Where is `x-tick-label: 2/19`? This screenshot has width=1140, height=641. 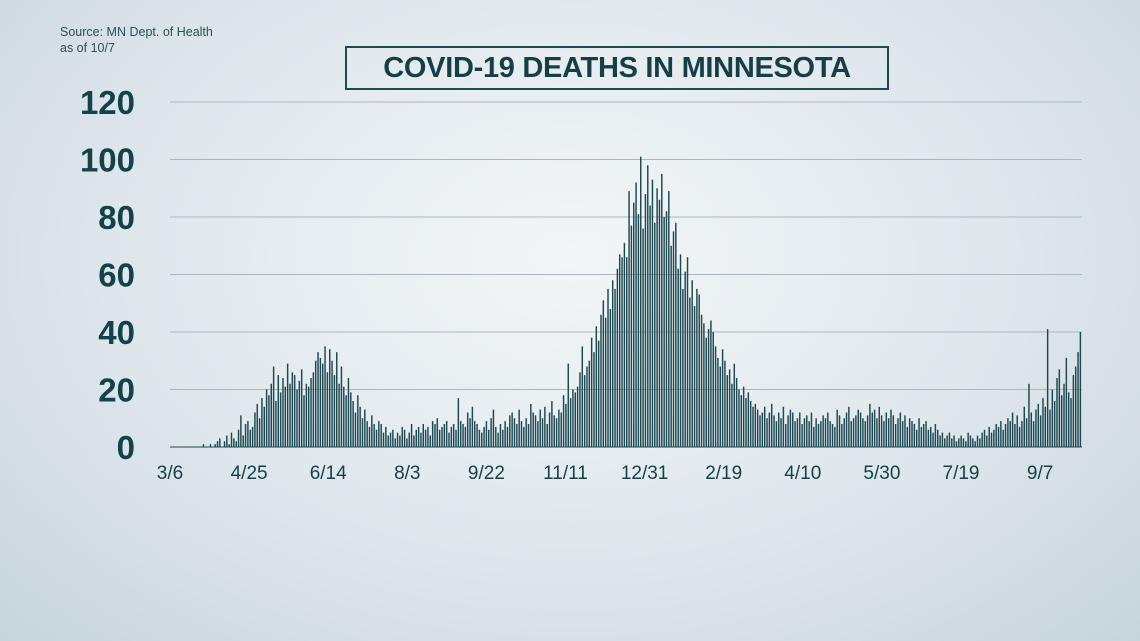 x-tick-label: 2/19 is located at coordinates (723, 473).